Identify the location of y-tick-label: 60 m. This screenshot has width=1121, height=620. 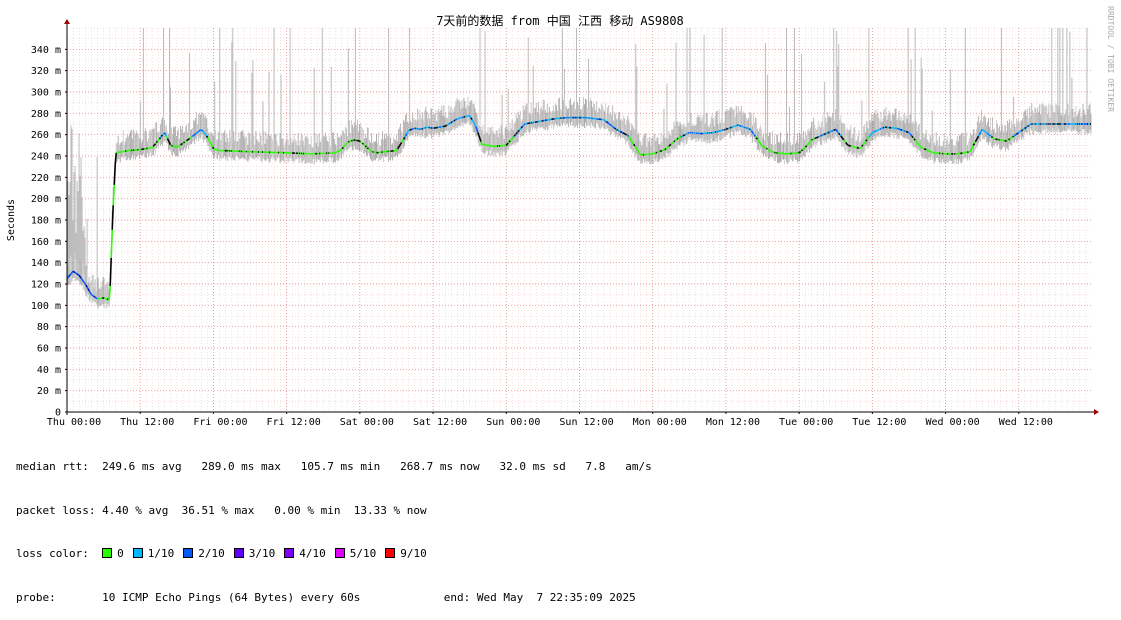
(49, 349).